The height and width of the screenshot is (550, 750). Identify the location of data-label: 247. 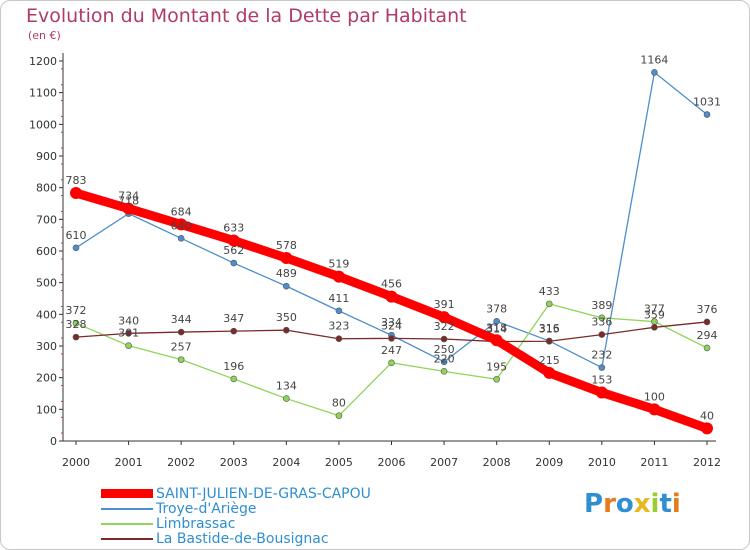
(391, 350).